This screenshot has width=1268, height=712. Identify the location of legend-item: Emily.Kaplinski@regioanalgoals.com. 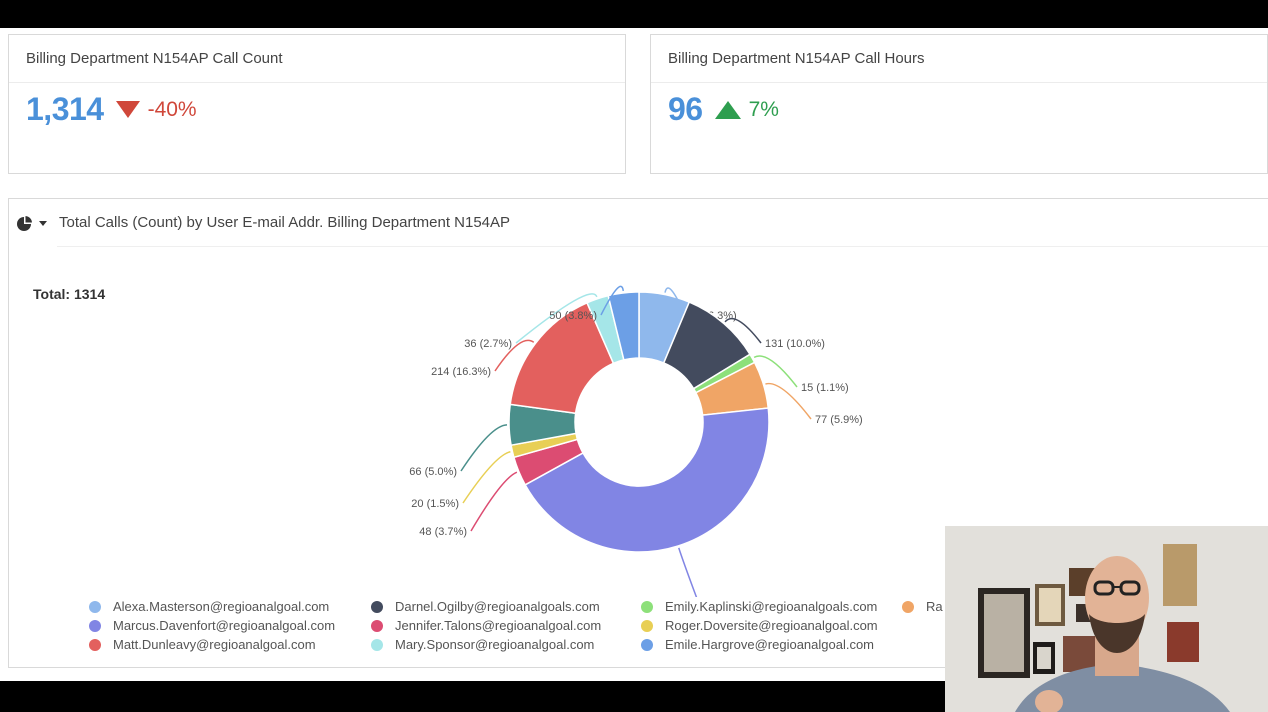
(759, 606).